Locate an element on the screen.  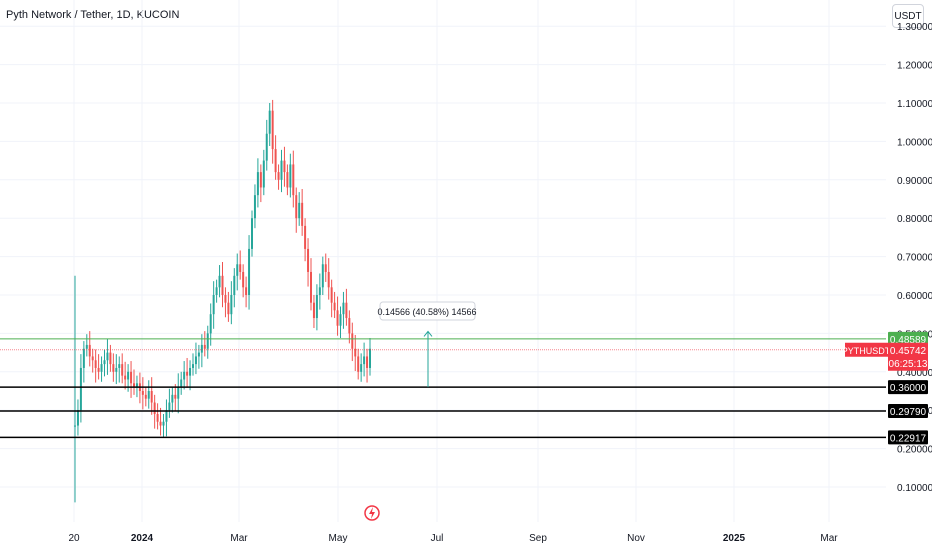
price-line-label: 0.29790 is located at coordinates (908, 412).